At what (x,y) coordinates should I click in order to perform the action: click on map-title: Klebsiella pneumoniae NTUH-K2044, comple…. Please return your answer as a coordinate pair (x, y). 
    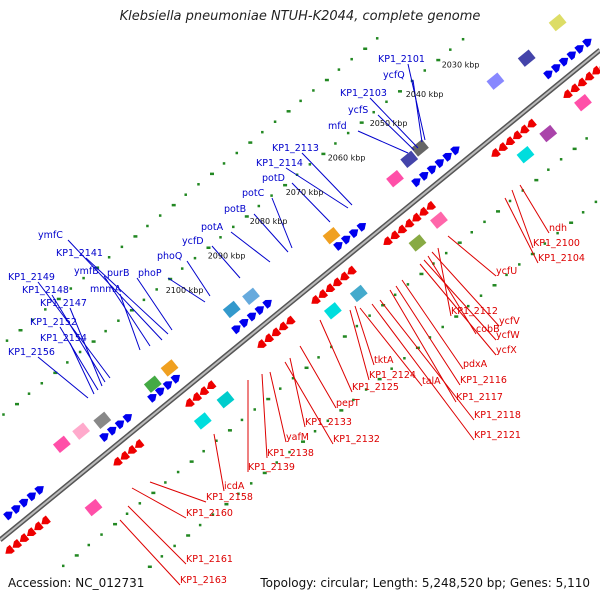
    Looking at the image, I should click on (300, 16).